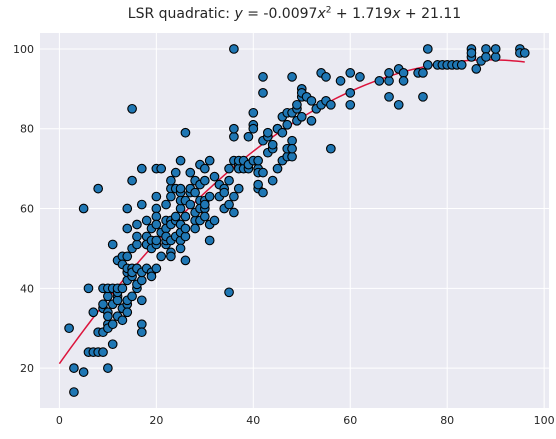 This screenshot has height=439, width=556. Describe the element at coordinates (447, 420) in the screenshot. I see `x-tick-label: 80` at that location.